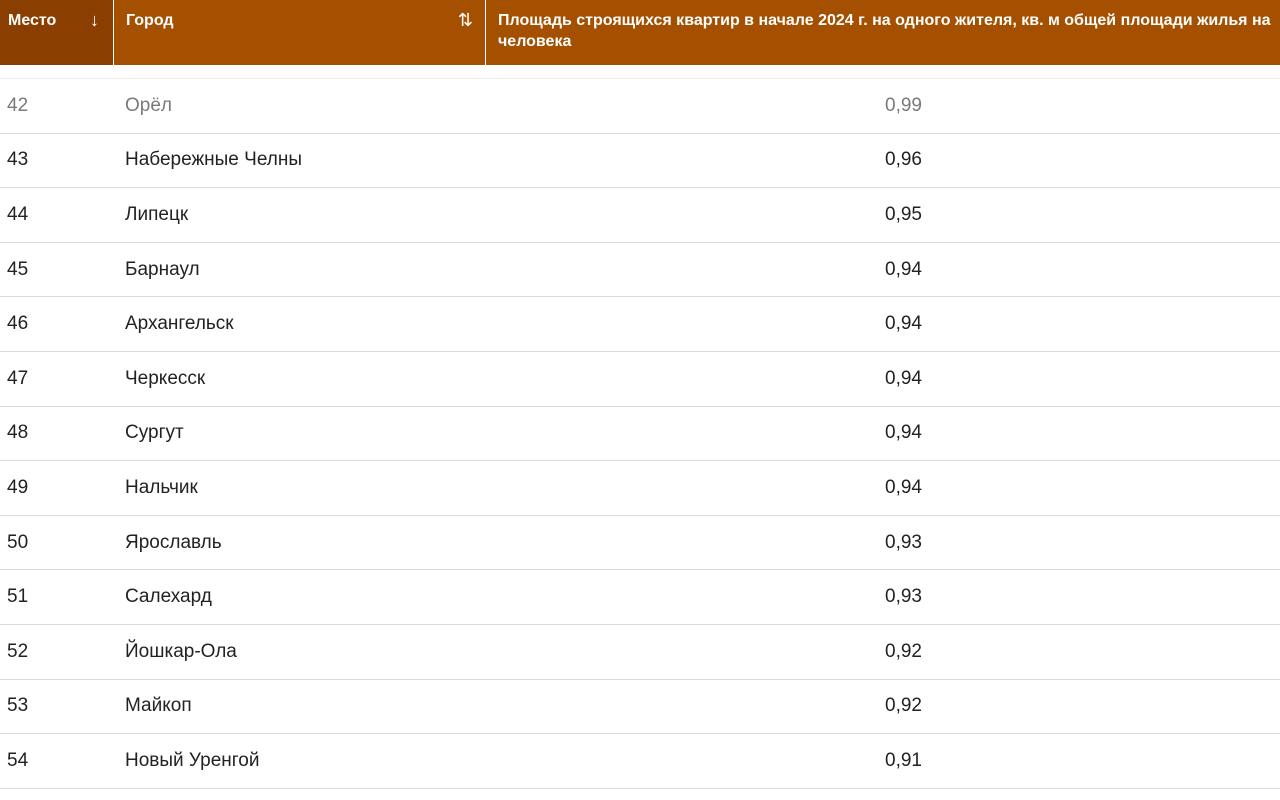 This screenshot has height=800, width=1280. What do you see at coordinates (18, 324) in the screenshot?
I see `cell-place: 46` at bounding box center [18, 324].